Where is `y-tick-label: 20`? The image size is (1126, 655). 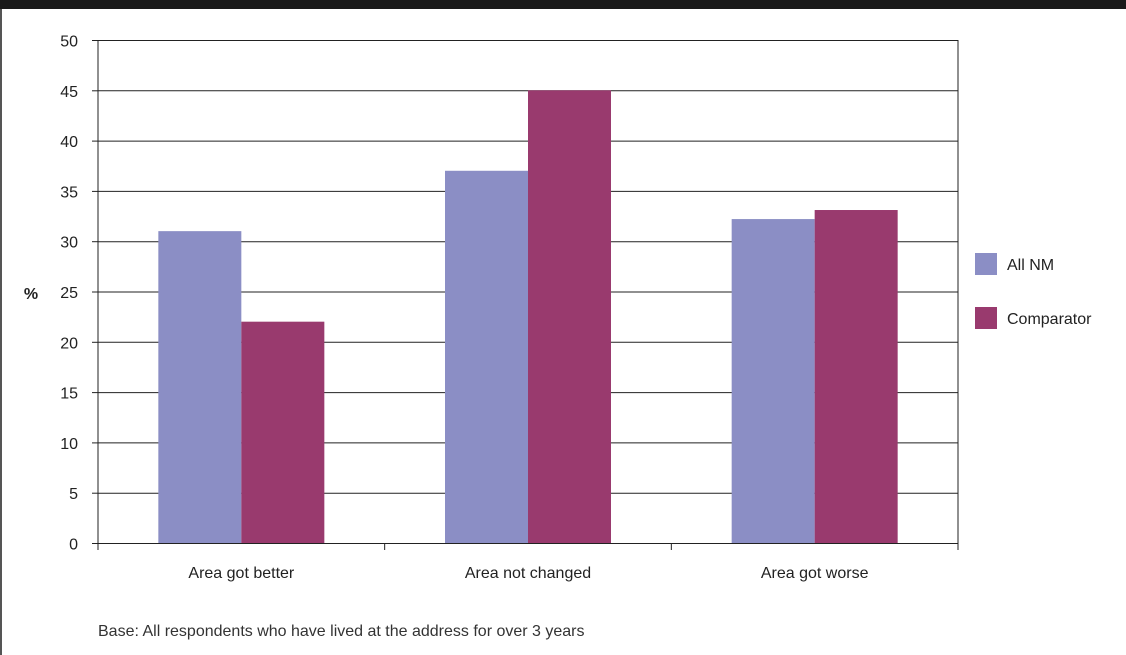
y-tick-label: 20 is located at coordinates (69, 343).